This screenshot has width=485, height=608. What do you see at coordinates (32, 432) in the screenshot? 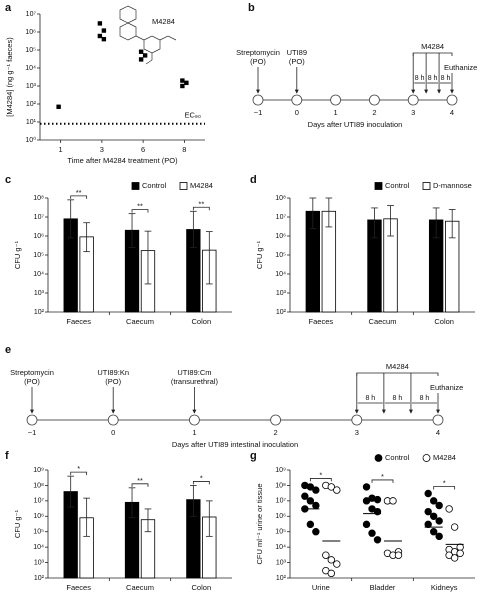
I see `timeline-tick-label: −1` at bounding box center [32, 432].